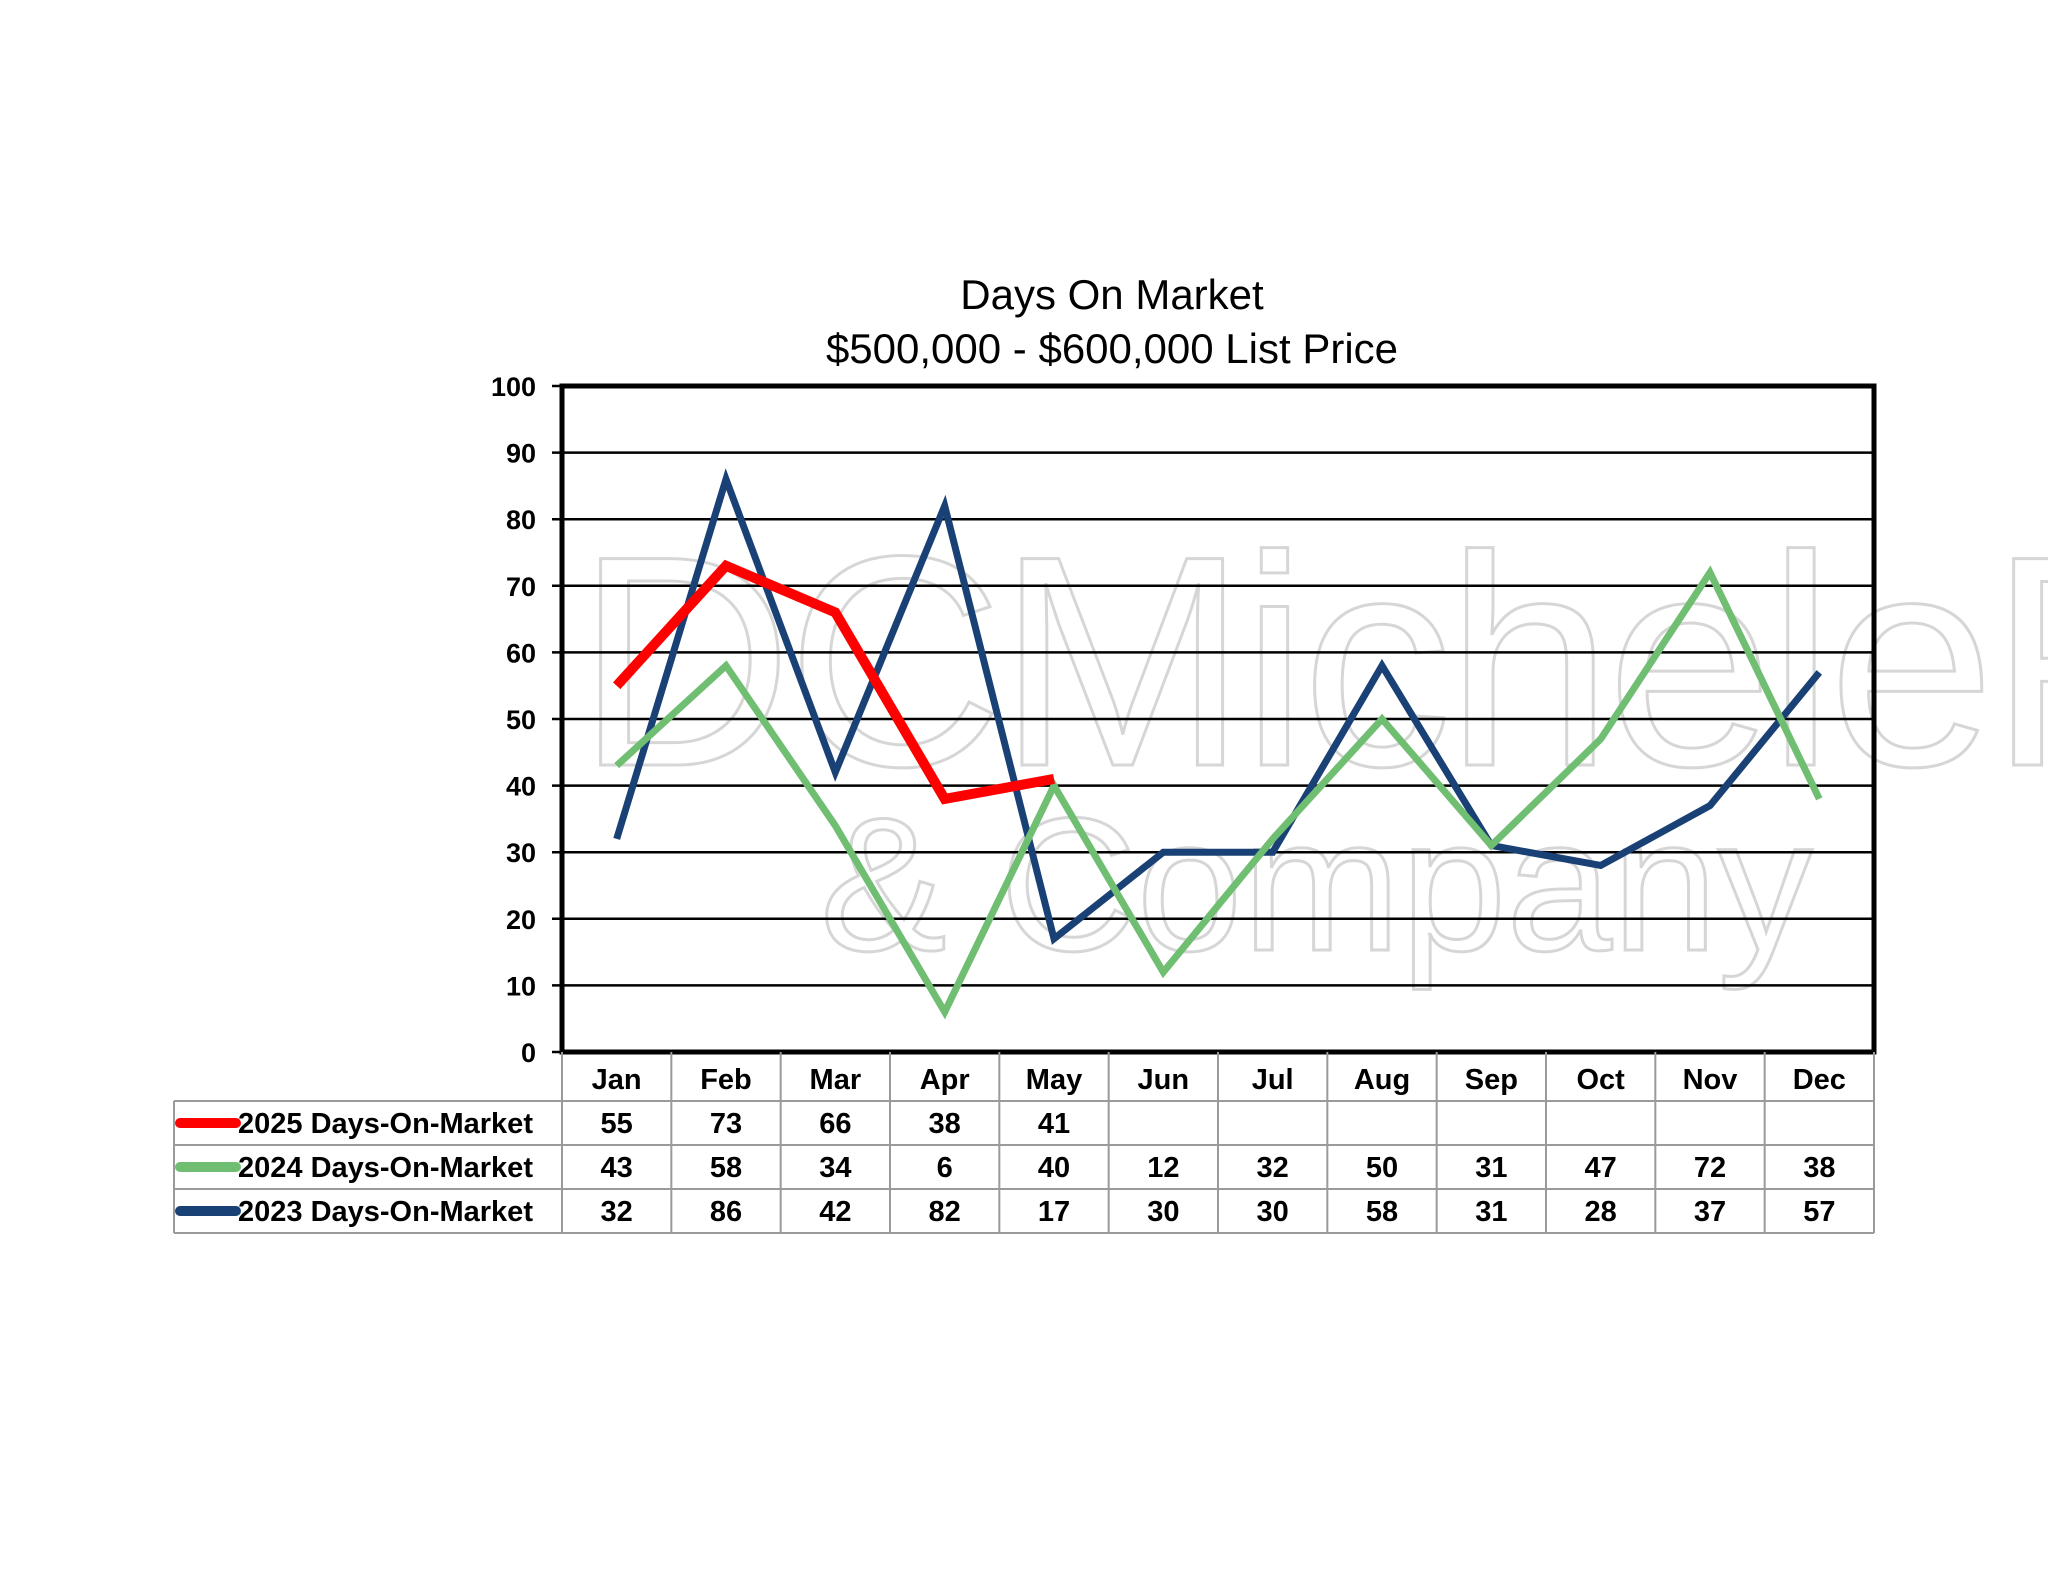 Image resolution: width=2048 pixels, height=1583 pixels. What do you see at coordinates (521, 853) in the screenshot?
I see `y-tick-label-30: 30` at bounding box center [521, 853].